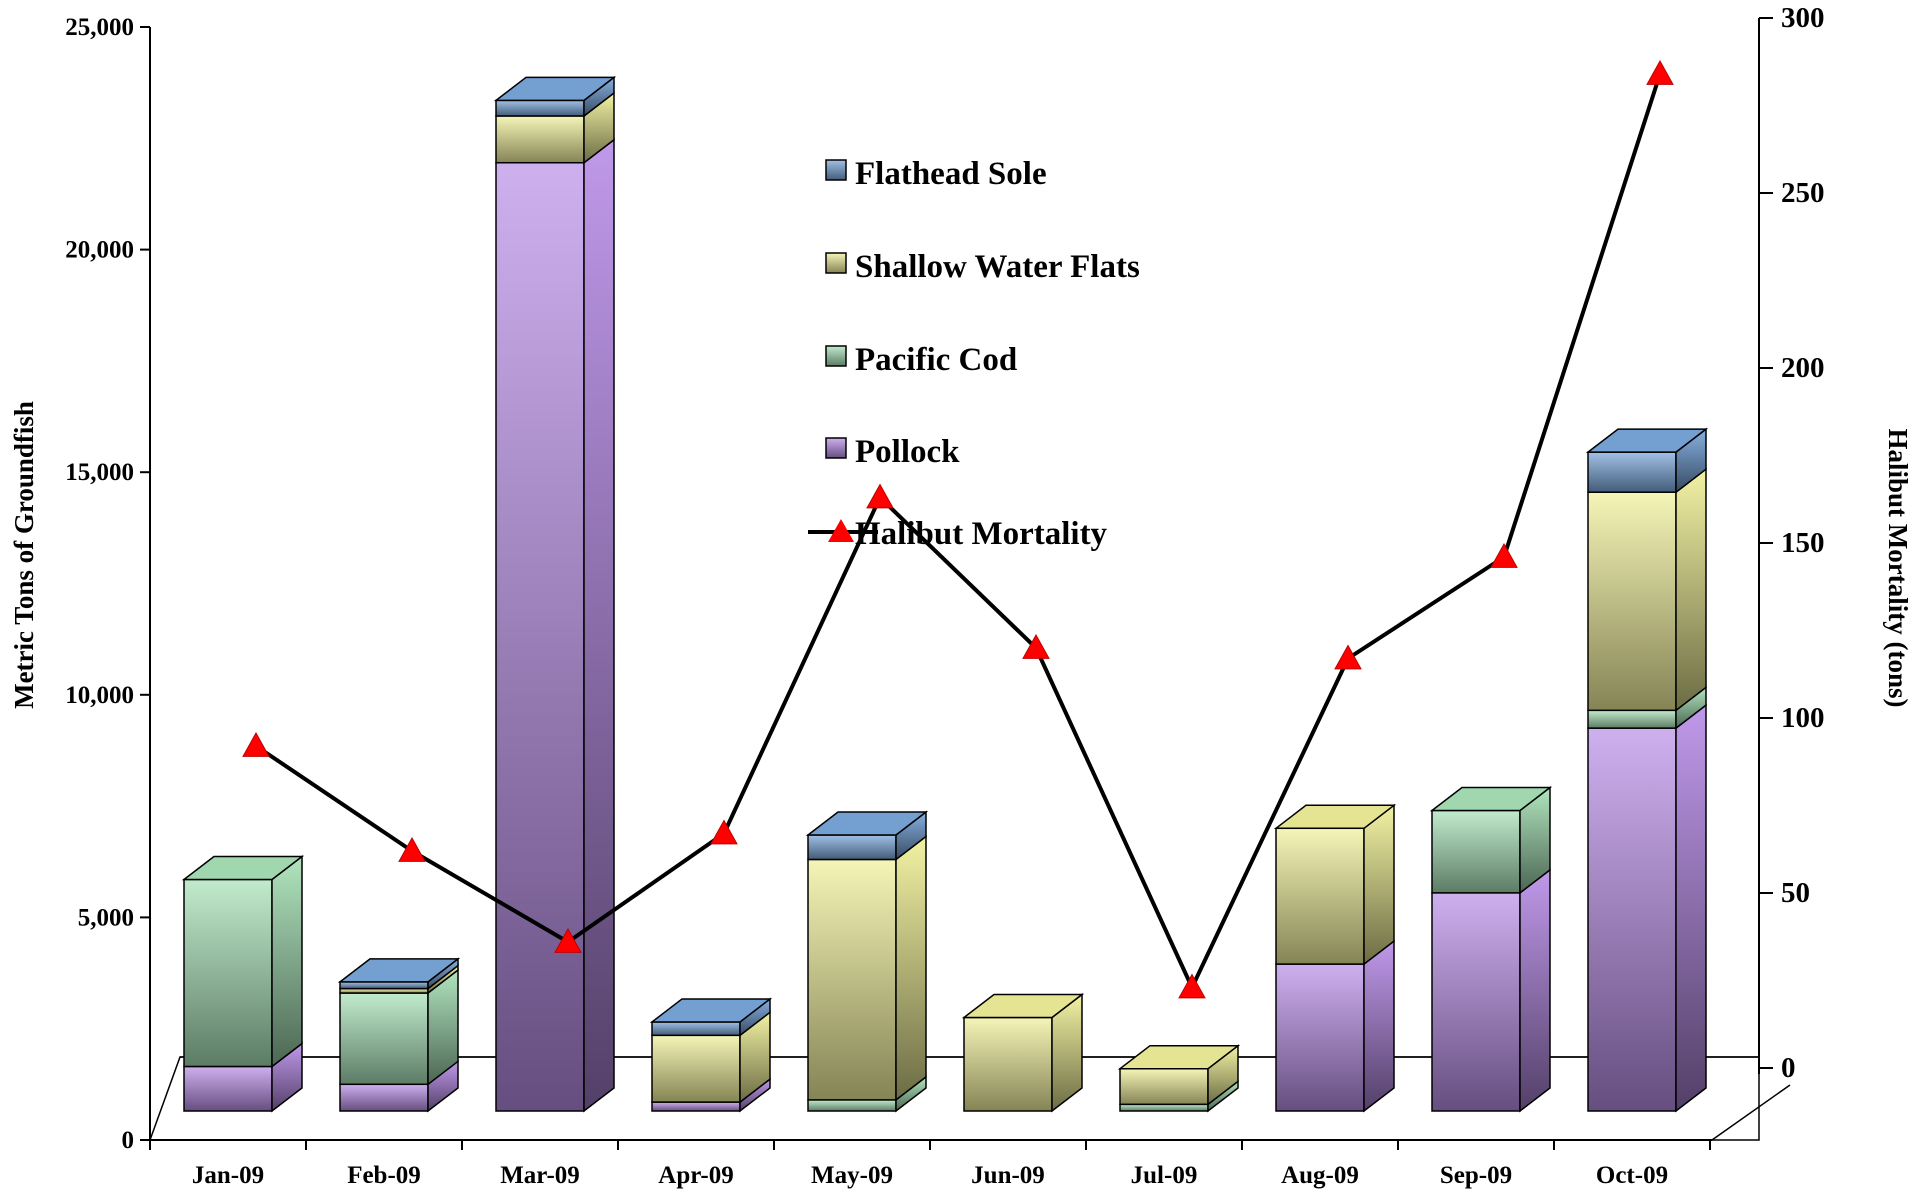 Image resolution: width=1921 pixels, height=1191 pixels. What do you see at coordinates (981, 534) in the screenshot?
I see `legend-label: Halibut Mortality` at bounding box center [981, 534].